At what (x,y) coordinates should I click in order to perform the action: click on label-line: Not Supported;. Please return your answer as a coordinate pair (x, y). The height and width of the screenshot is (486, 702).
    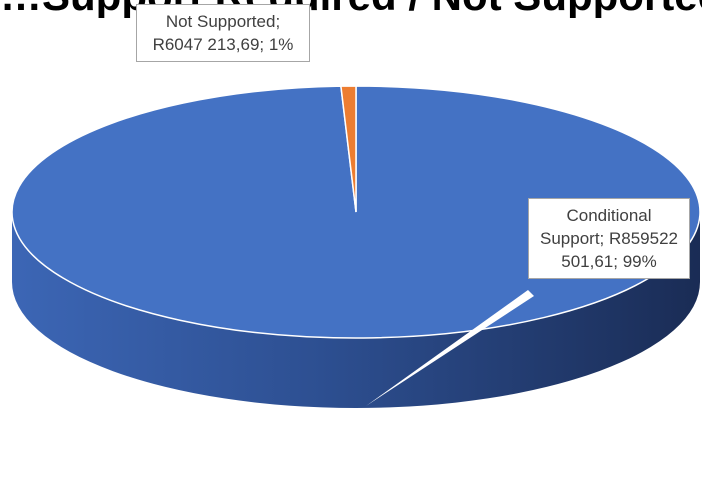
    Looking at the image, I should click on (223, 21).